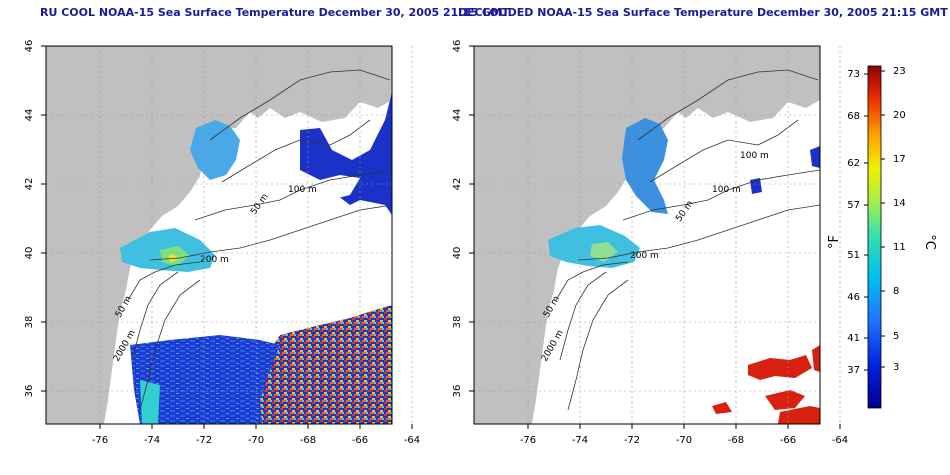 Image resolution: width=950 pixels, height=475 pixels. I want to click on cloud-cover, so click(261, 262).